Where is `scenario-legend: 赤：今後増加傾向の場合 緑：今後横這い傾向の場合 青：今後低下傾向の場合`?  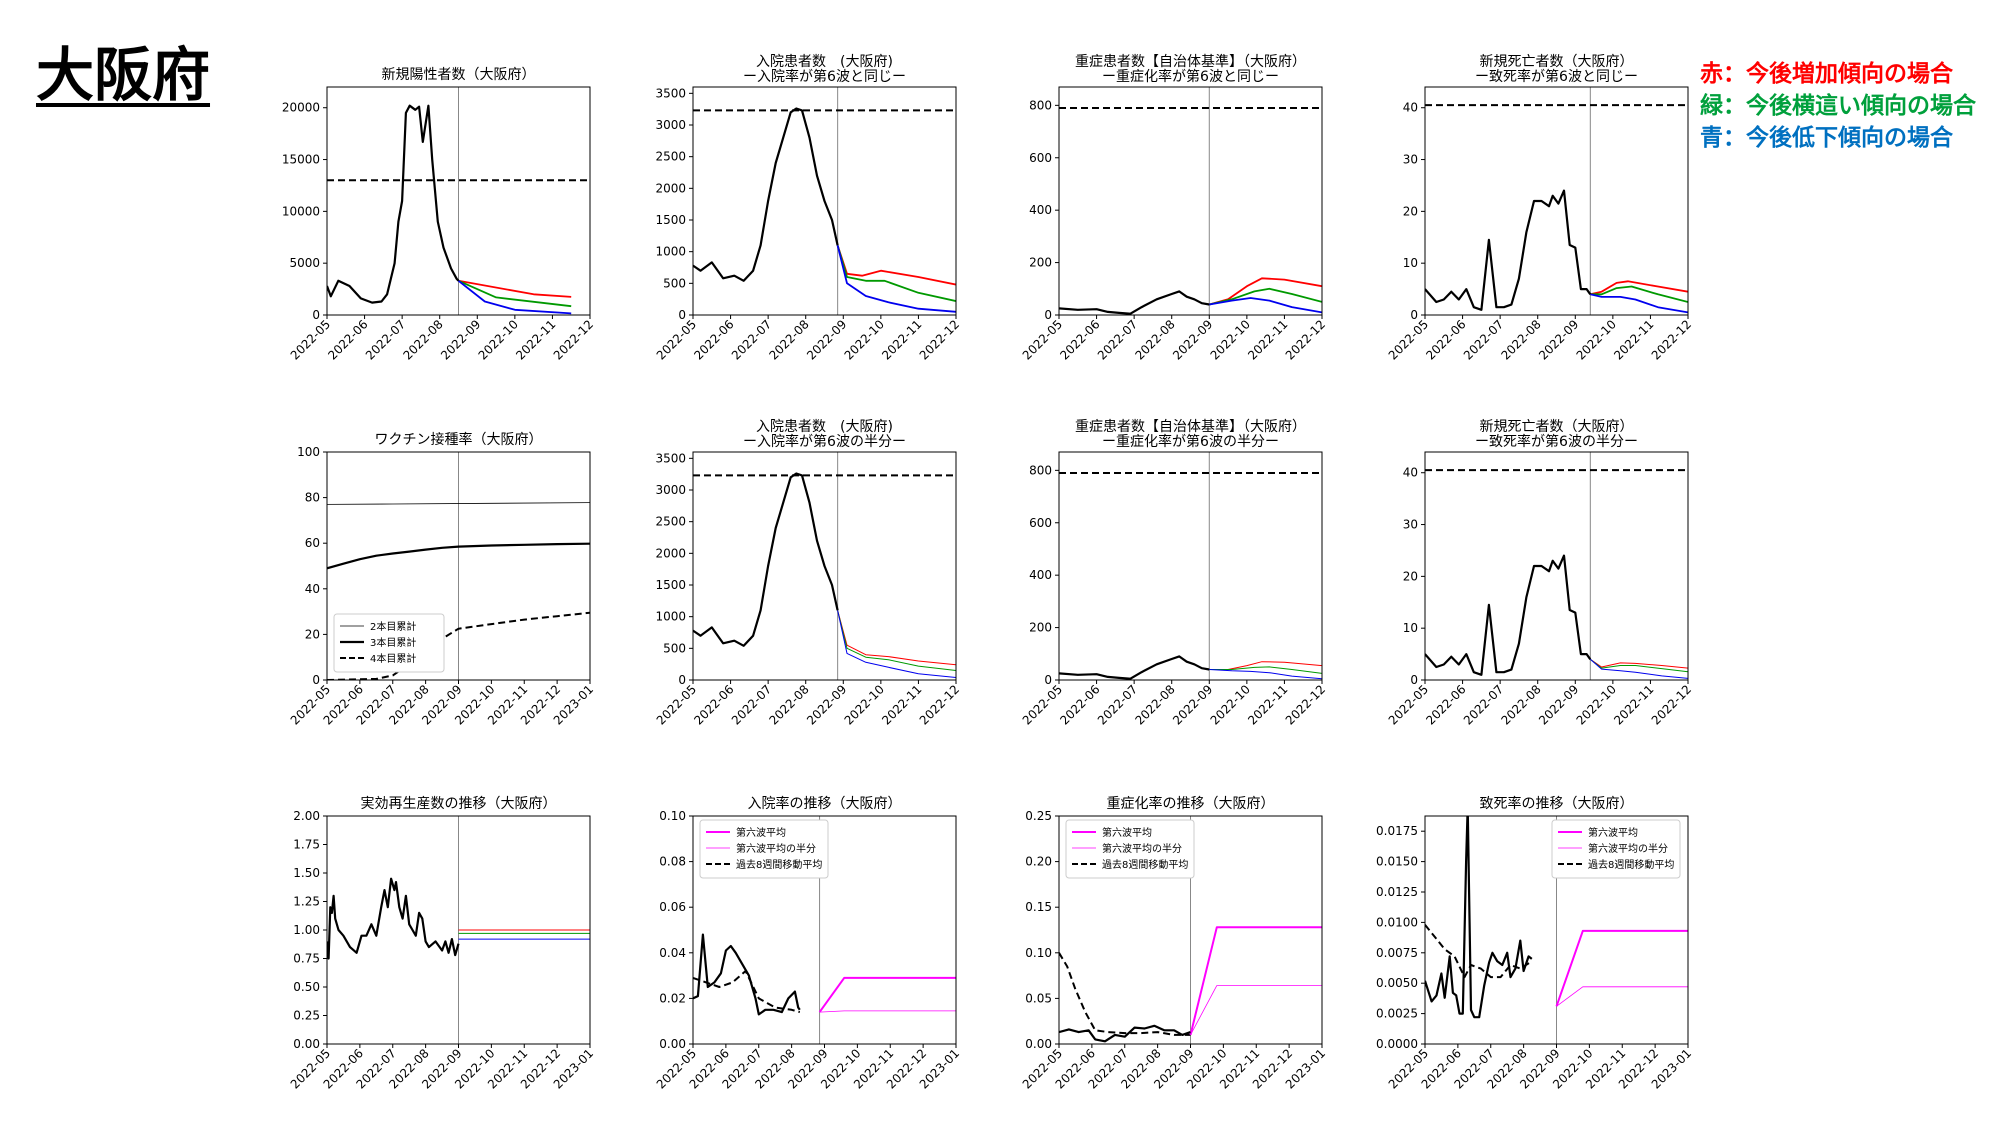
scenario-legend: 赤：今後増加傾向の場合 緑：今後横這い傾向の場合 青：今後低下傾向の場合 is located at coordinates (1838, 106).